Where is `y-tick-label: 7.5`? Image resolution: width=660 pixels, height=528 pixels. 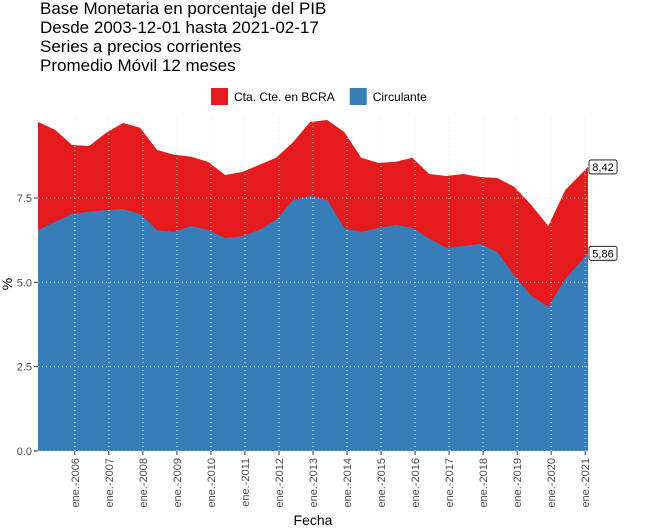
y-tick-label: 7.5 is located at coordinates (24, 199).